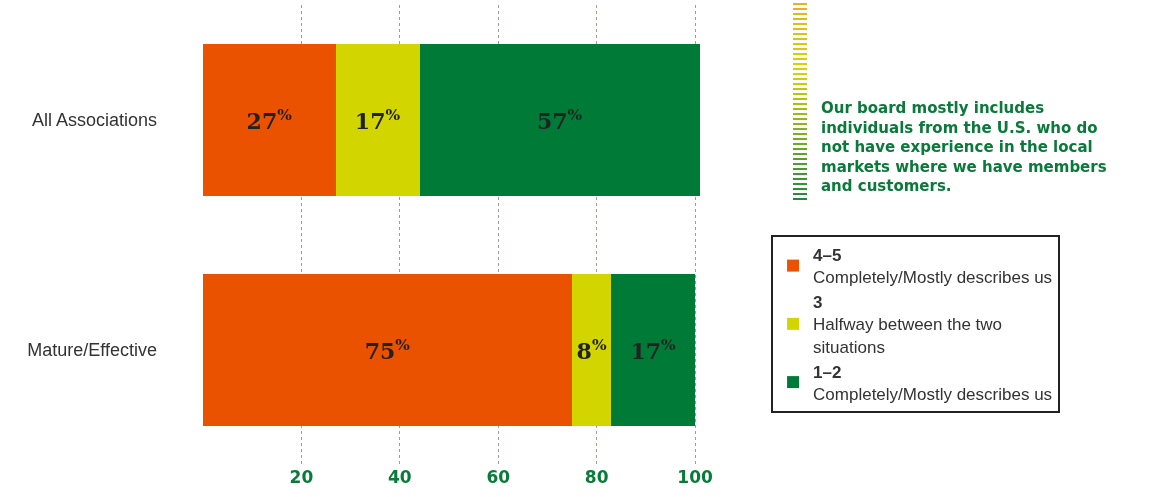 This screenshot has height=497, width=1152. I want to click on x-tick-label: 40, so click(399, 477).